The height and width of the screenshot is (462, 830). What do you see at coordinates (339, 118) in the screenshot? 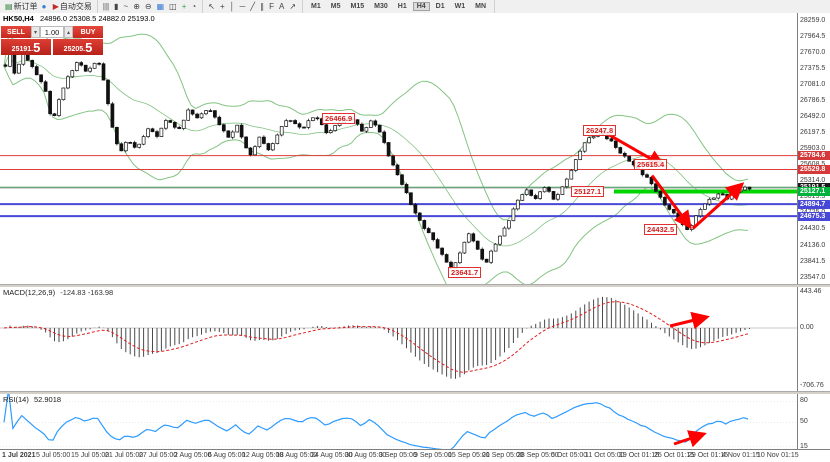
I see `price-annotation: 26466.9` at bounding box center [339, 118].